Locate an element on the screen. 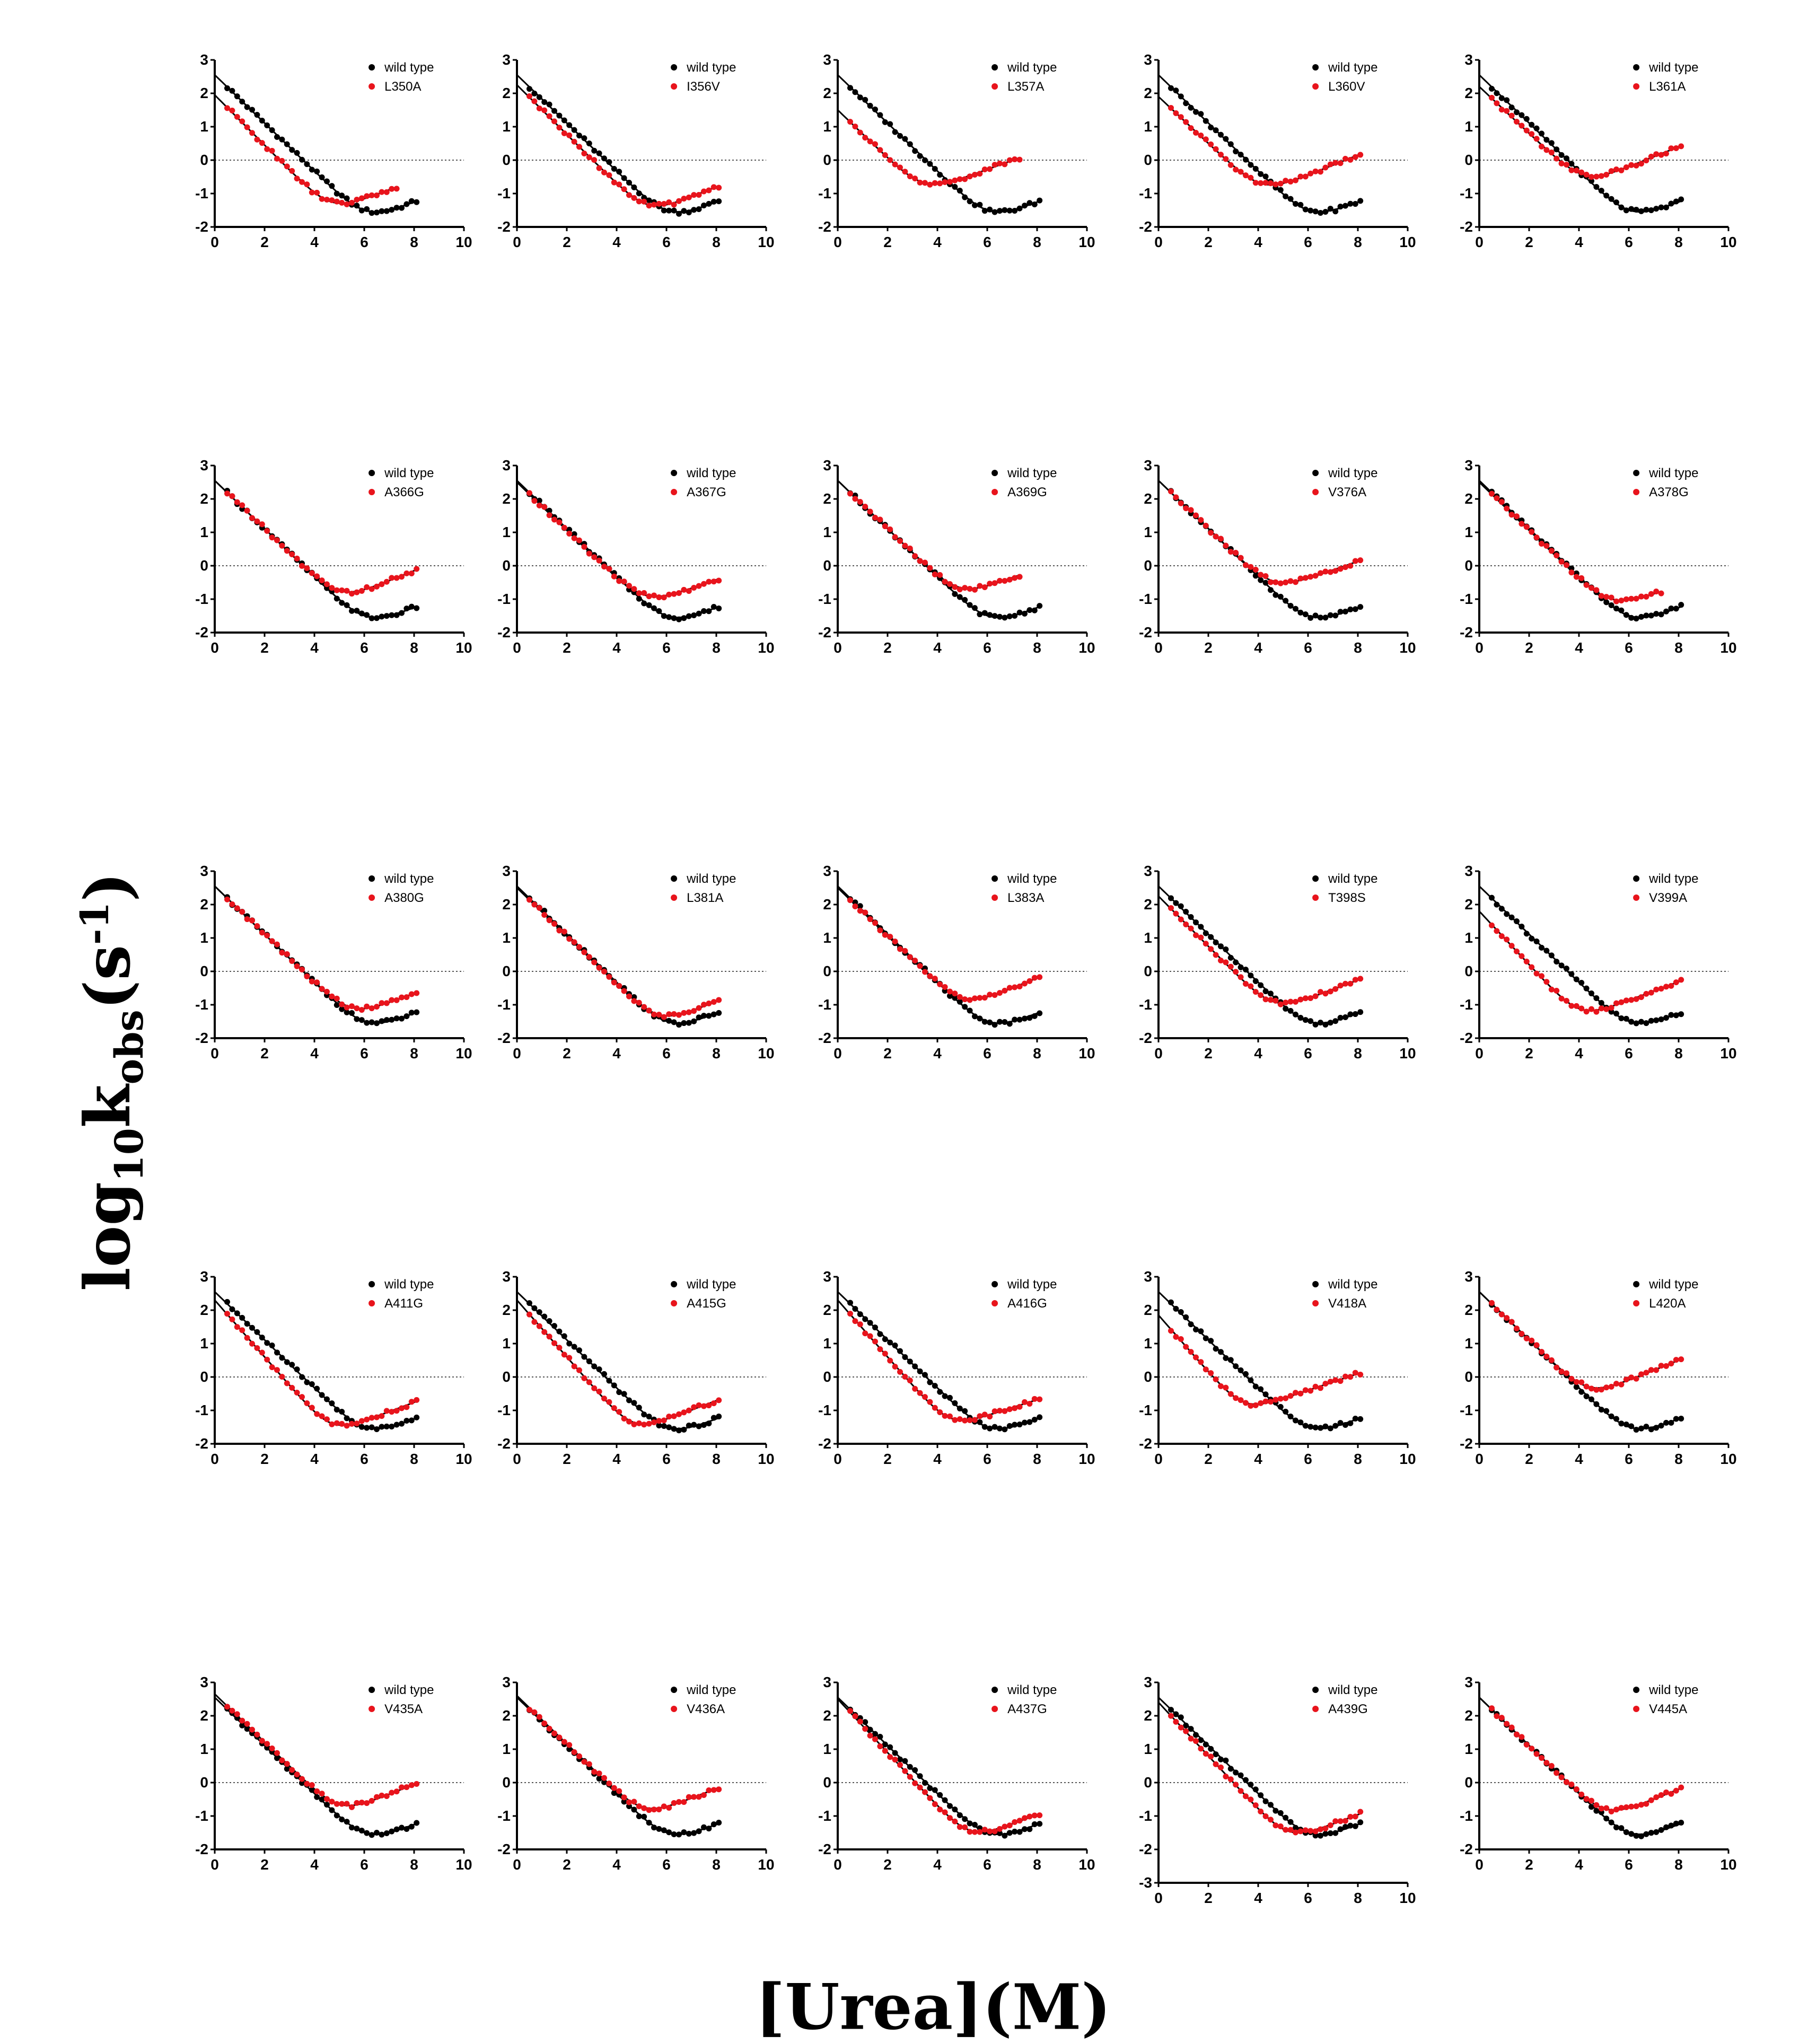 Image resolution: width=1808 pixels, height=2044 pixels. legend-marker-mutant is located at coordinates (371, 1709).